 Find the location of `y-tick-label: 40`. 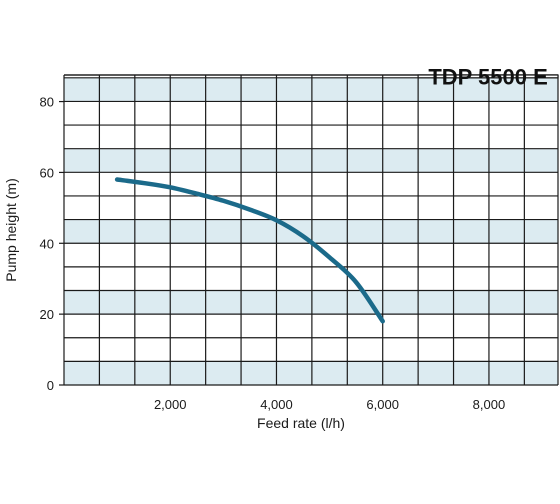

y-tick-label: 40 is located at coordinates (47, 243).